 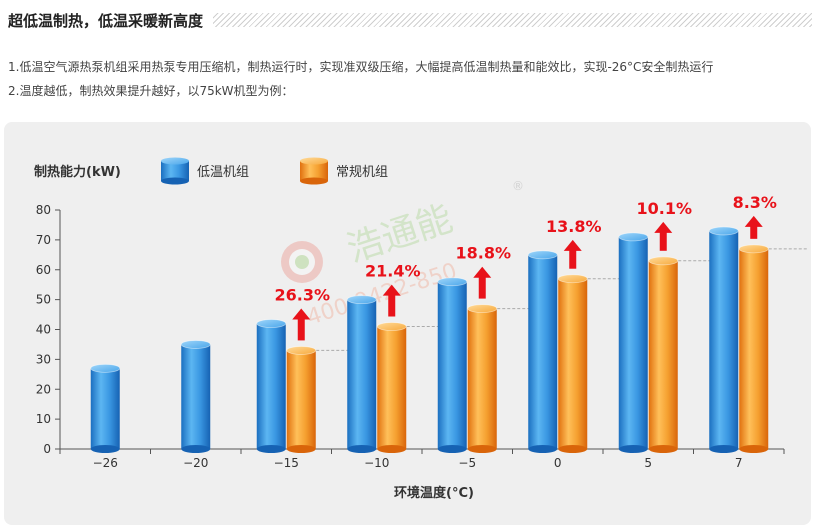 What do you see at coordinates (175, 171) in the screenshot?
I see `legend-low-temp-swatch` at bounding box center [175, 171].